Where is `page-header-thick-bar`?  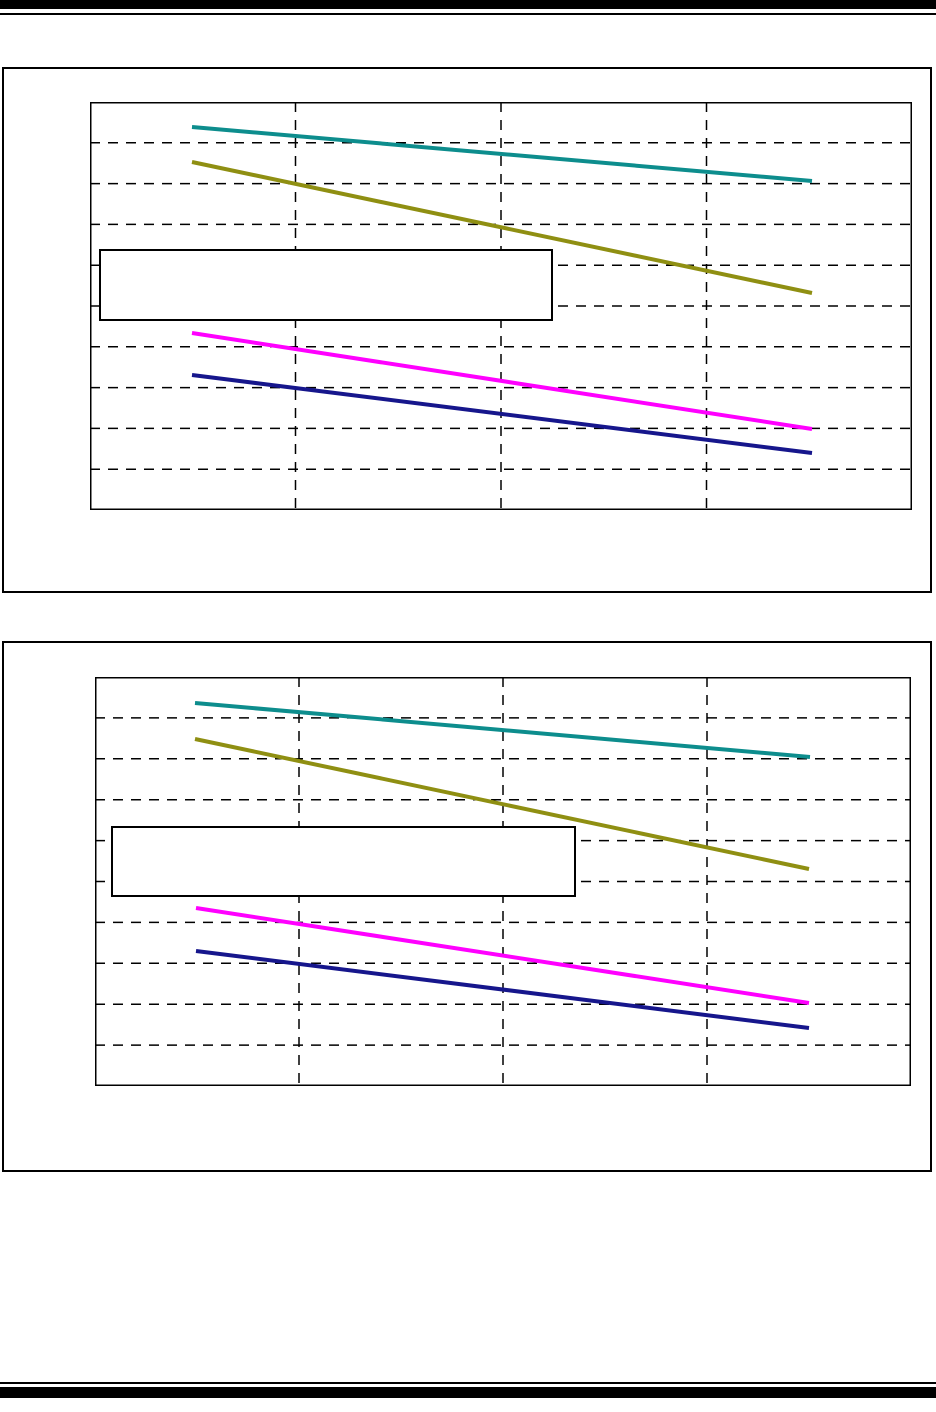
page-header-thick-bar is located at coordinates (468, 4).